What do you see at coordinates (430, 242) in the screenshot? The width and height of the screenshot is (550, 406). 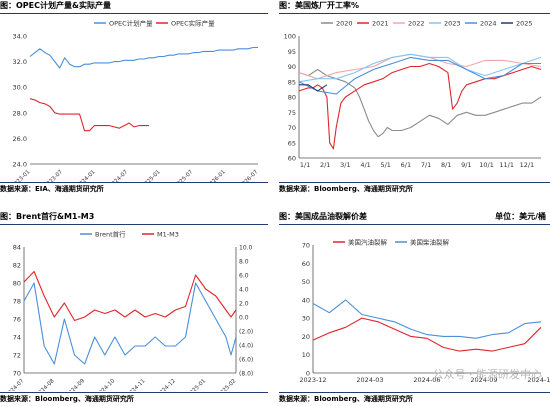 I see `legend-label: 美国柴油裂解` at bounding box center [430, 242].